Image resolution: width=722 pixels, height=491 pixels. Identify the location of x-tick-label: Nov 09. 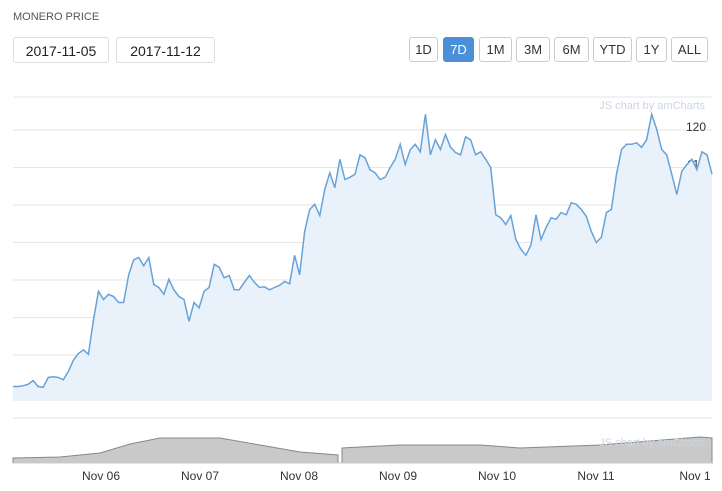
(398, 476).